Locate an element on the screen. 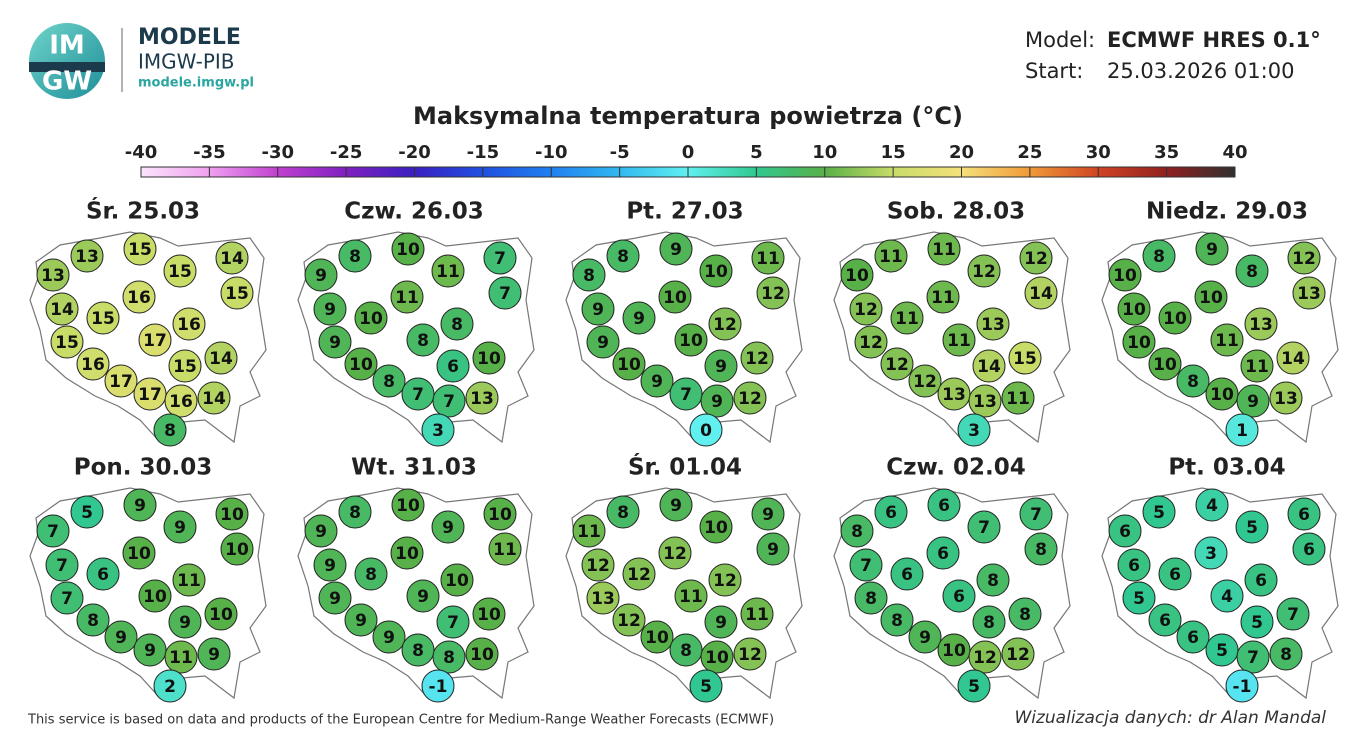  colorbar-tick-label: 40 is located at coordinates (1234, 152).